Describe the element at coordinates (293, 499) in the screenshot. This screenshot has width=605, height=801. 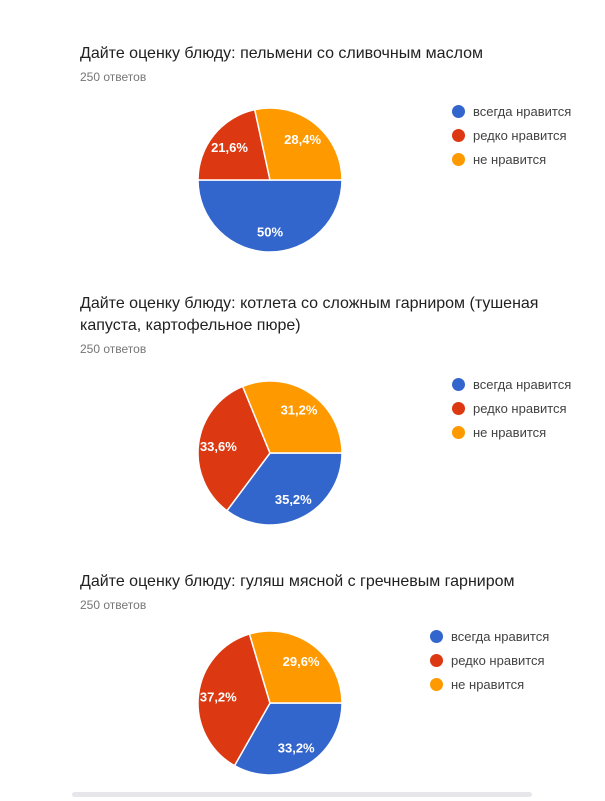
I see `pie-slice-label: 35,2%` at that location.